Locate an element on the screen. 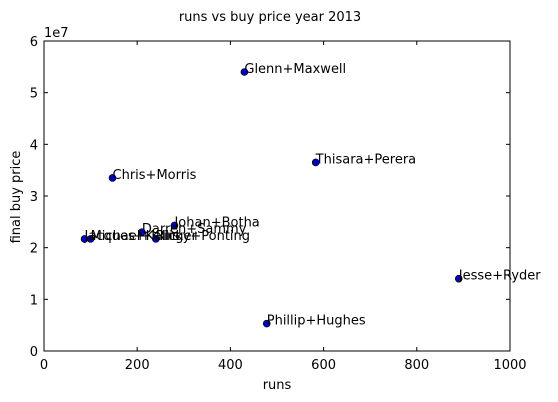 This screenshot has width=558, height=402. point-label: Michael+Klinger is located at coordinates (144, 236).